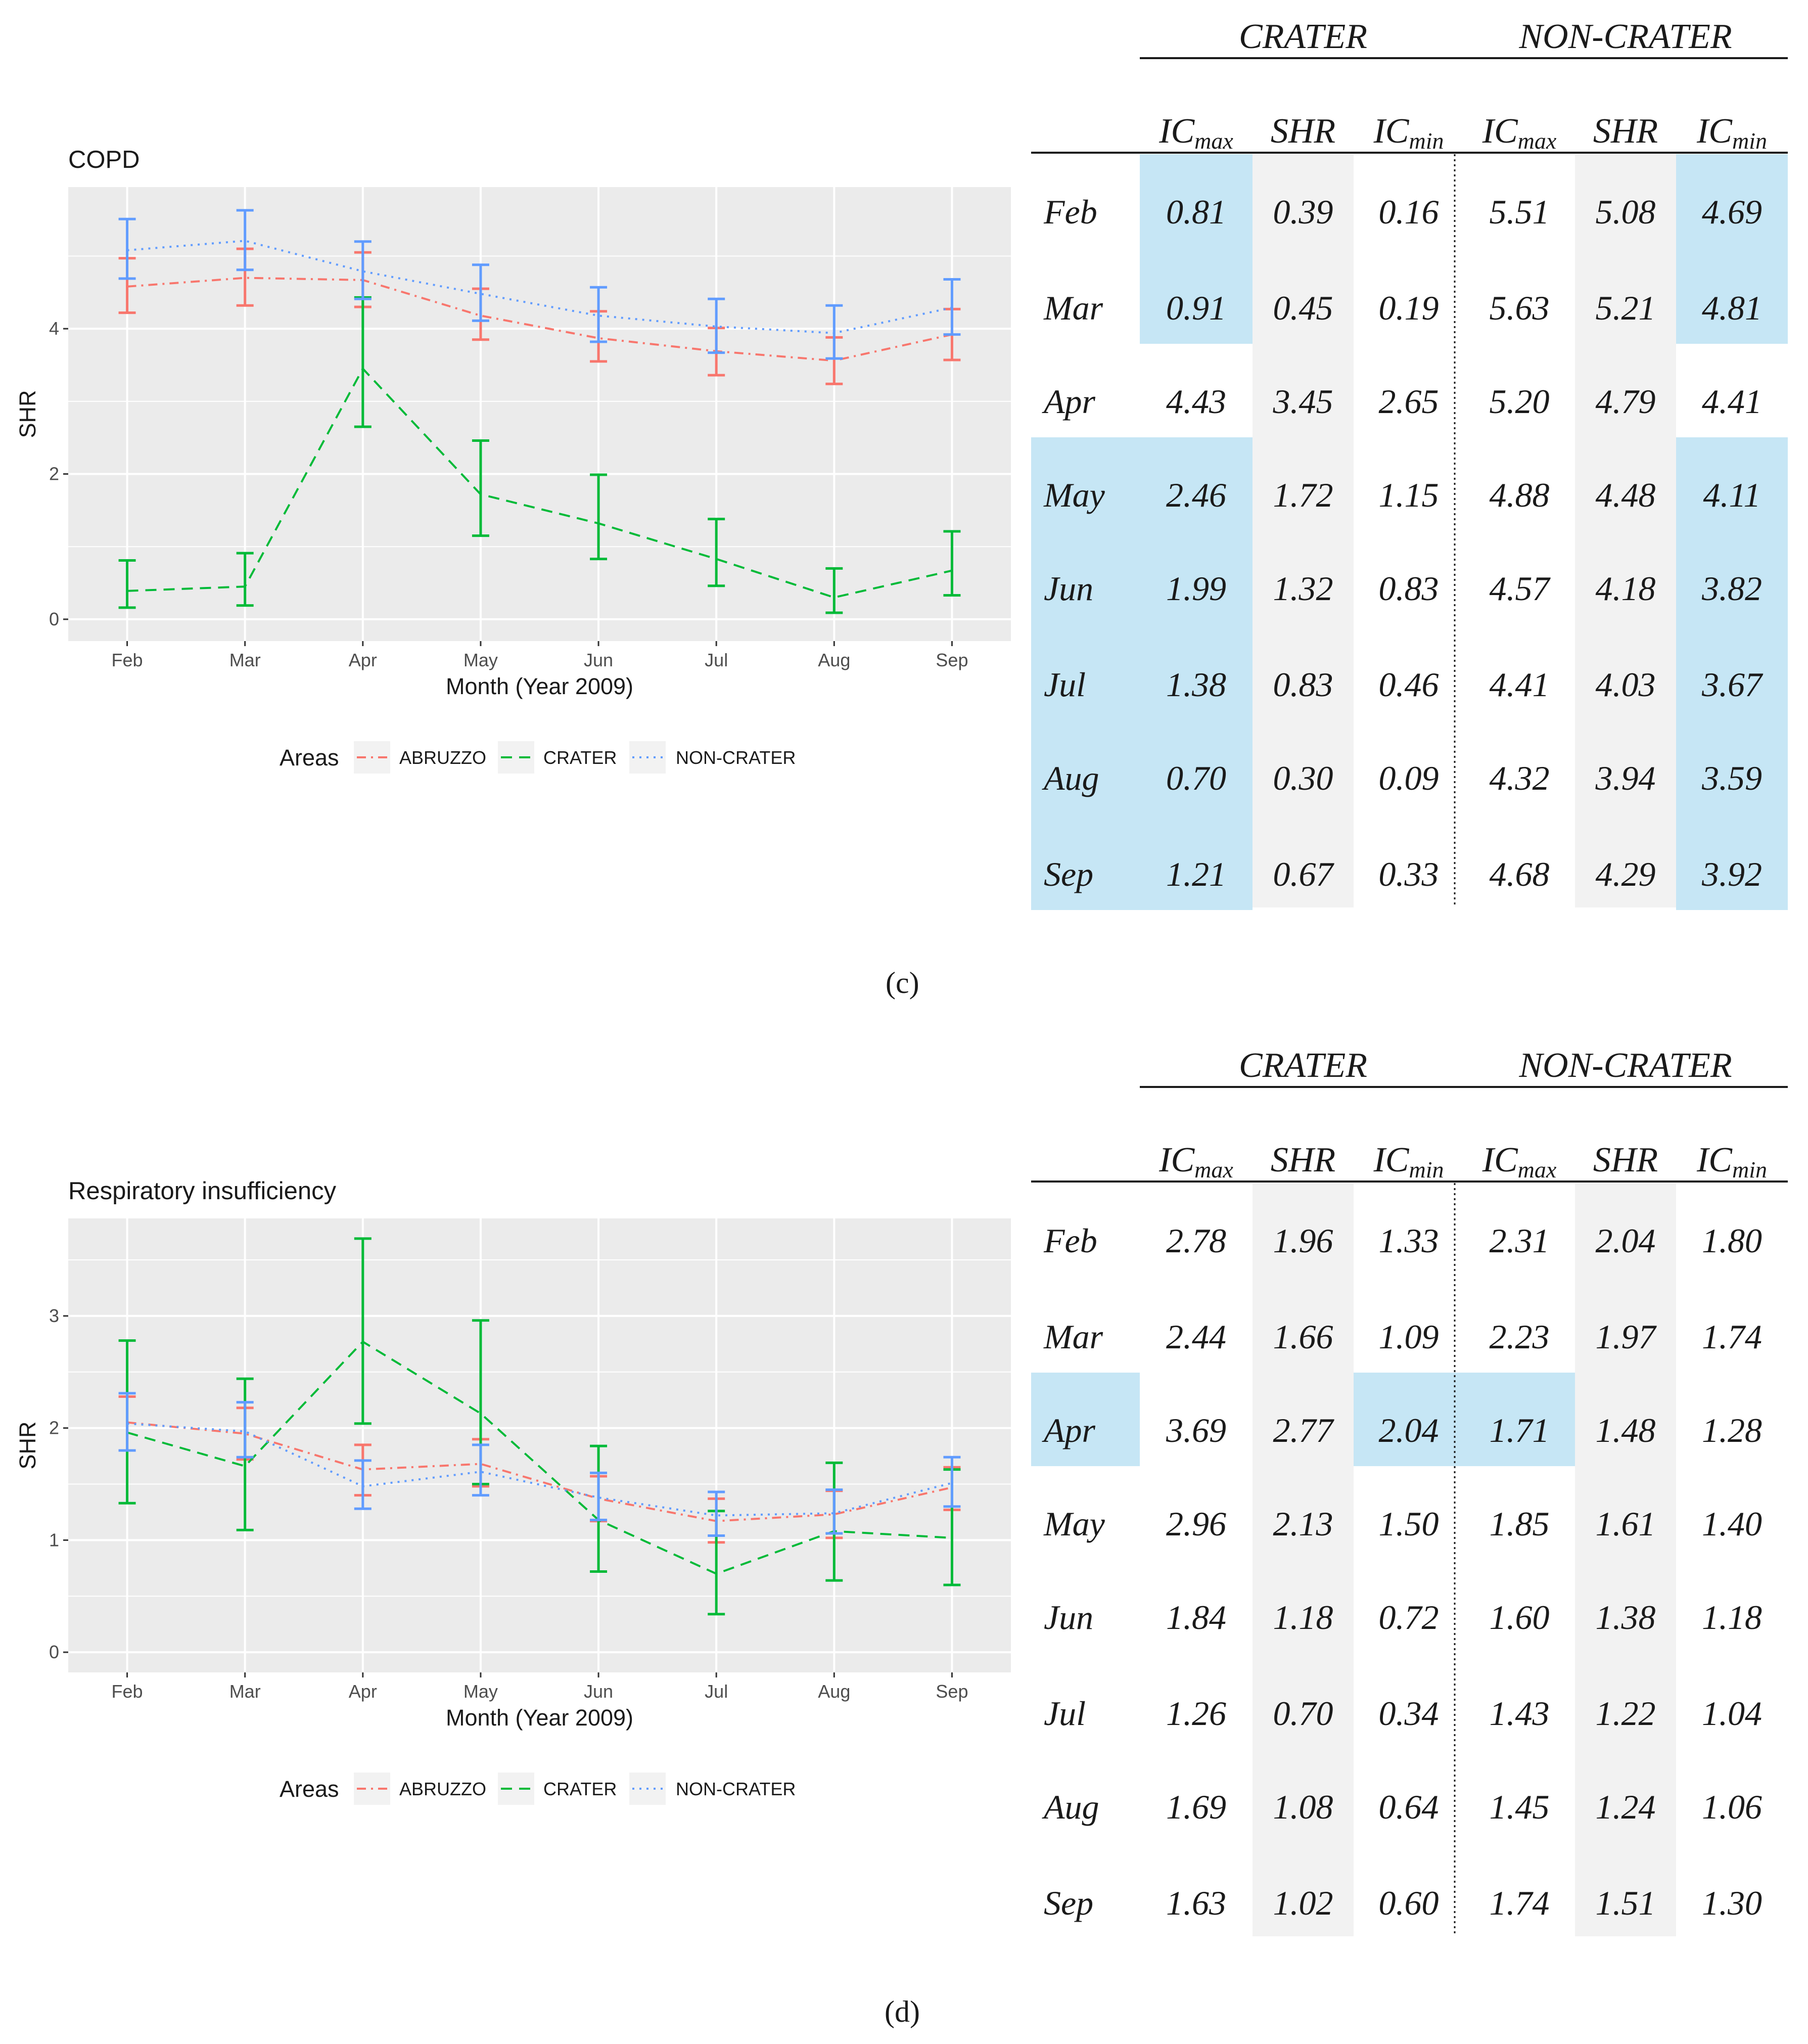 This screenshot has width=1808, height=2044. What do you see at coordinates (1196, 1240) in the screenshot?
I see `table-cell: 2.78` at bounding box center [1196, 1240].